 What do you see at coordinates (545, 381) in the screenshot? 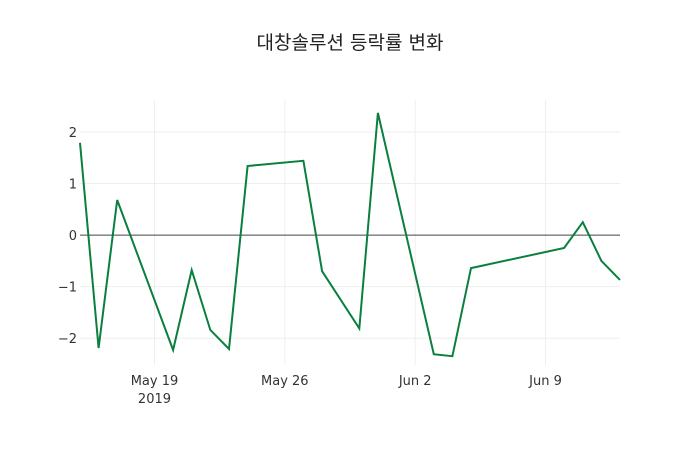
I see `x-tick-label: Jun 9` at bounding box center [545, 381].